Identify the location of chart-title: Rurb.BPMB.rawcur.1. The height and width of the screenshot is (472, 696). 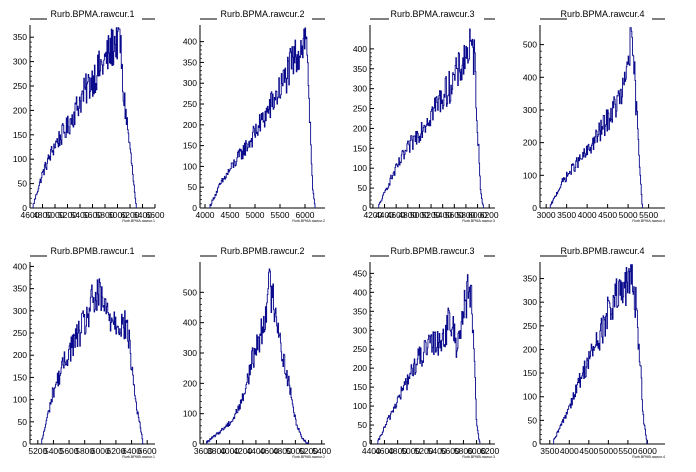
(92, 251).